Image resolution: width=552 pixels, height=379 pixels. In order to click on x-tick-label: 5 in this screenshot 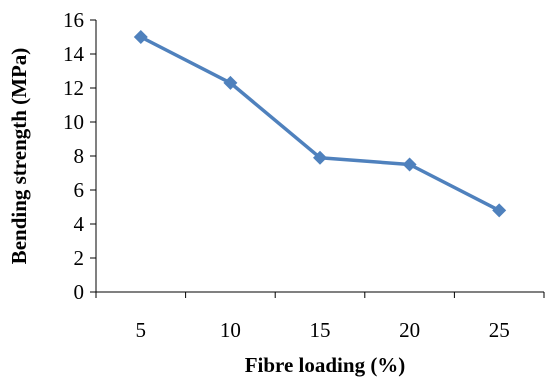, I will do `click(141, 330)`.